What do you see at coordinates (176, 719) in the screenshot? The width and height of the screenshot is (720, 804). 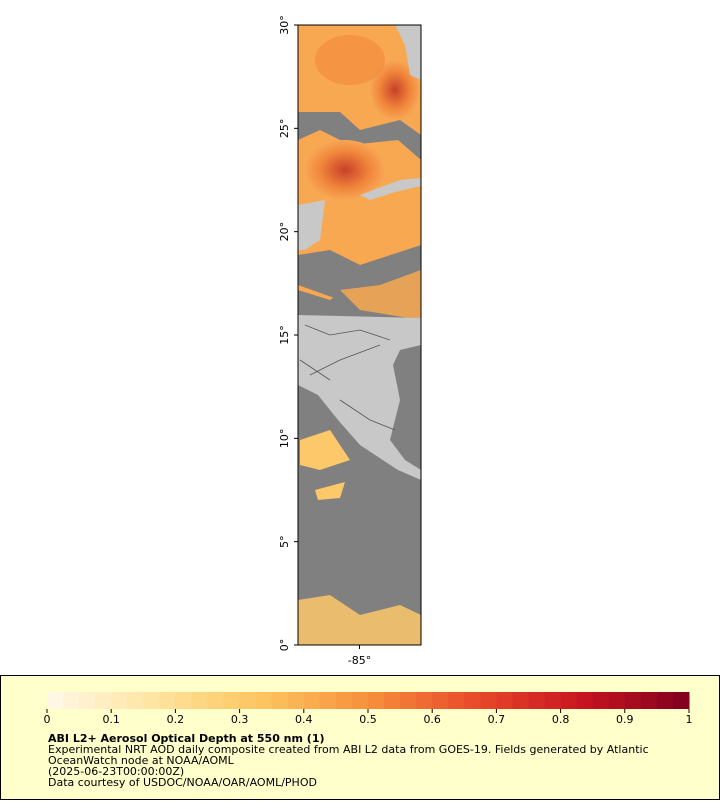 I see `colorbar-tick-label: 0.2` at bounding box center [176, 719].